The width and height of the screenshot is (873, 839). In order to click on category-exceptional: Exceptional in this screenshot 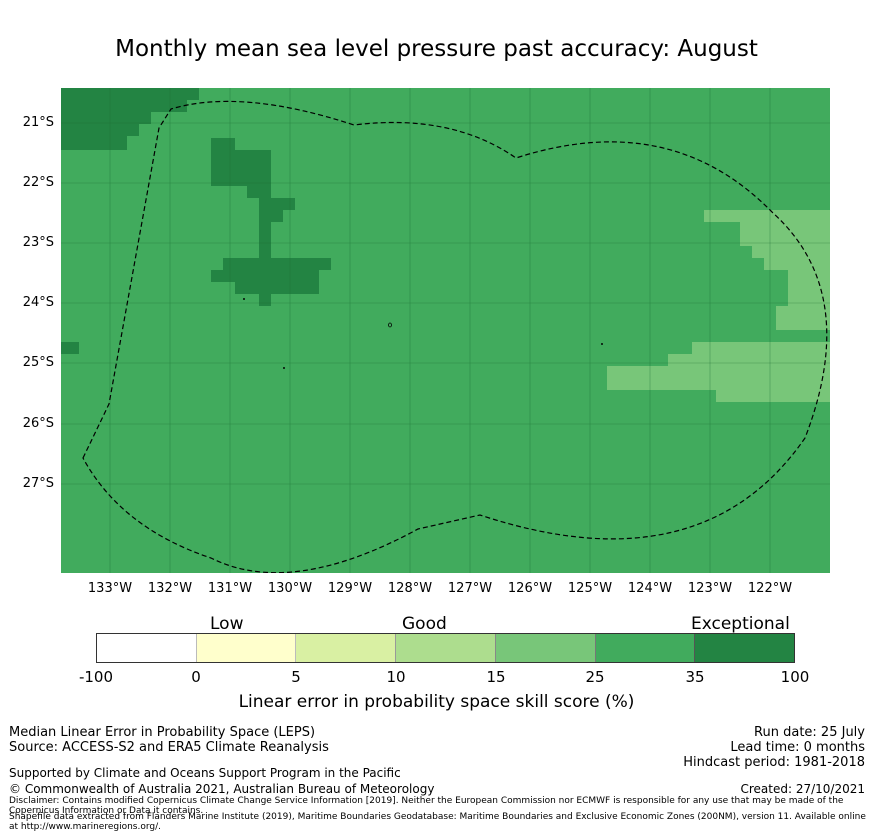, I will do `click(740, 624)`.